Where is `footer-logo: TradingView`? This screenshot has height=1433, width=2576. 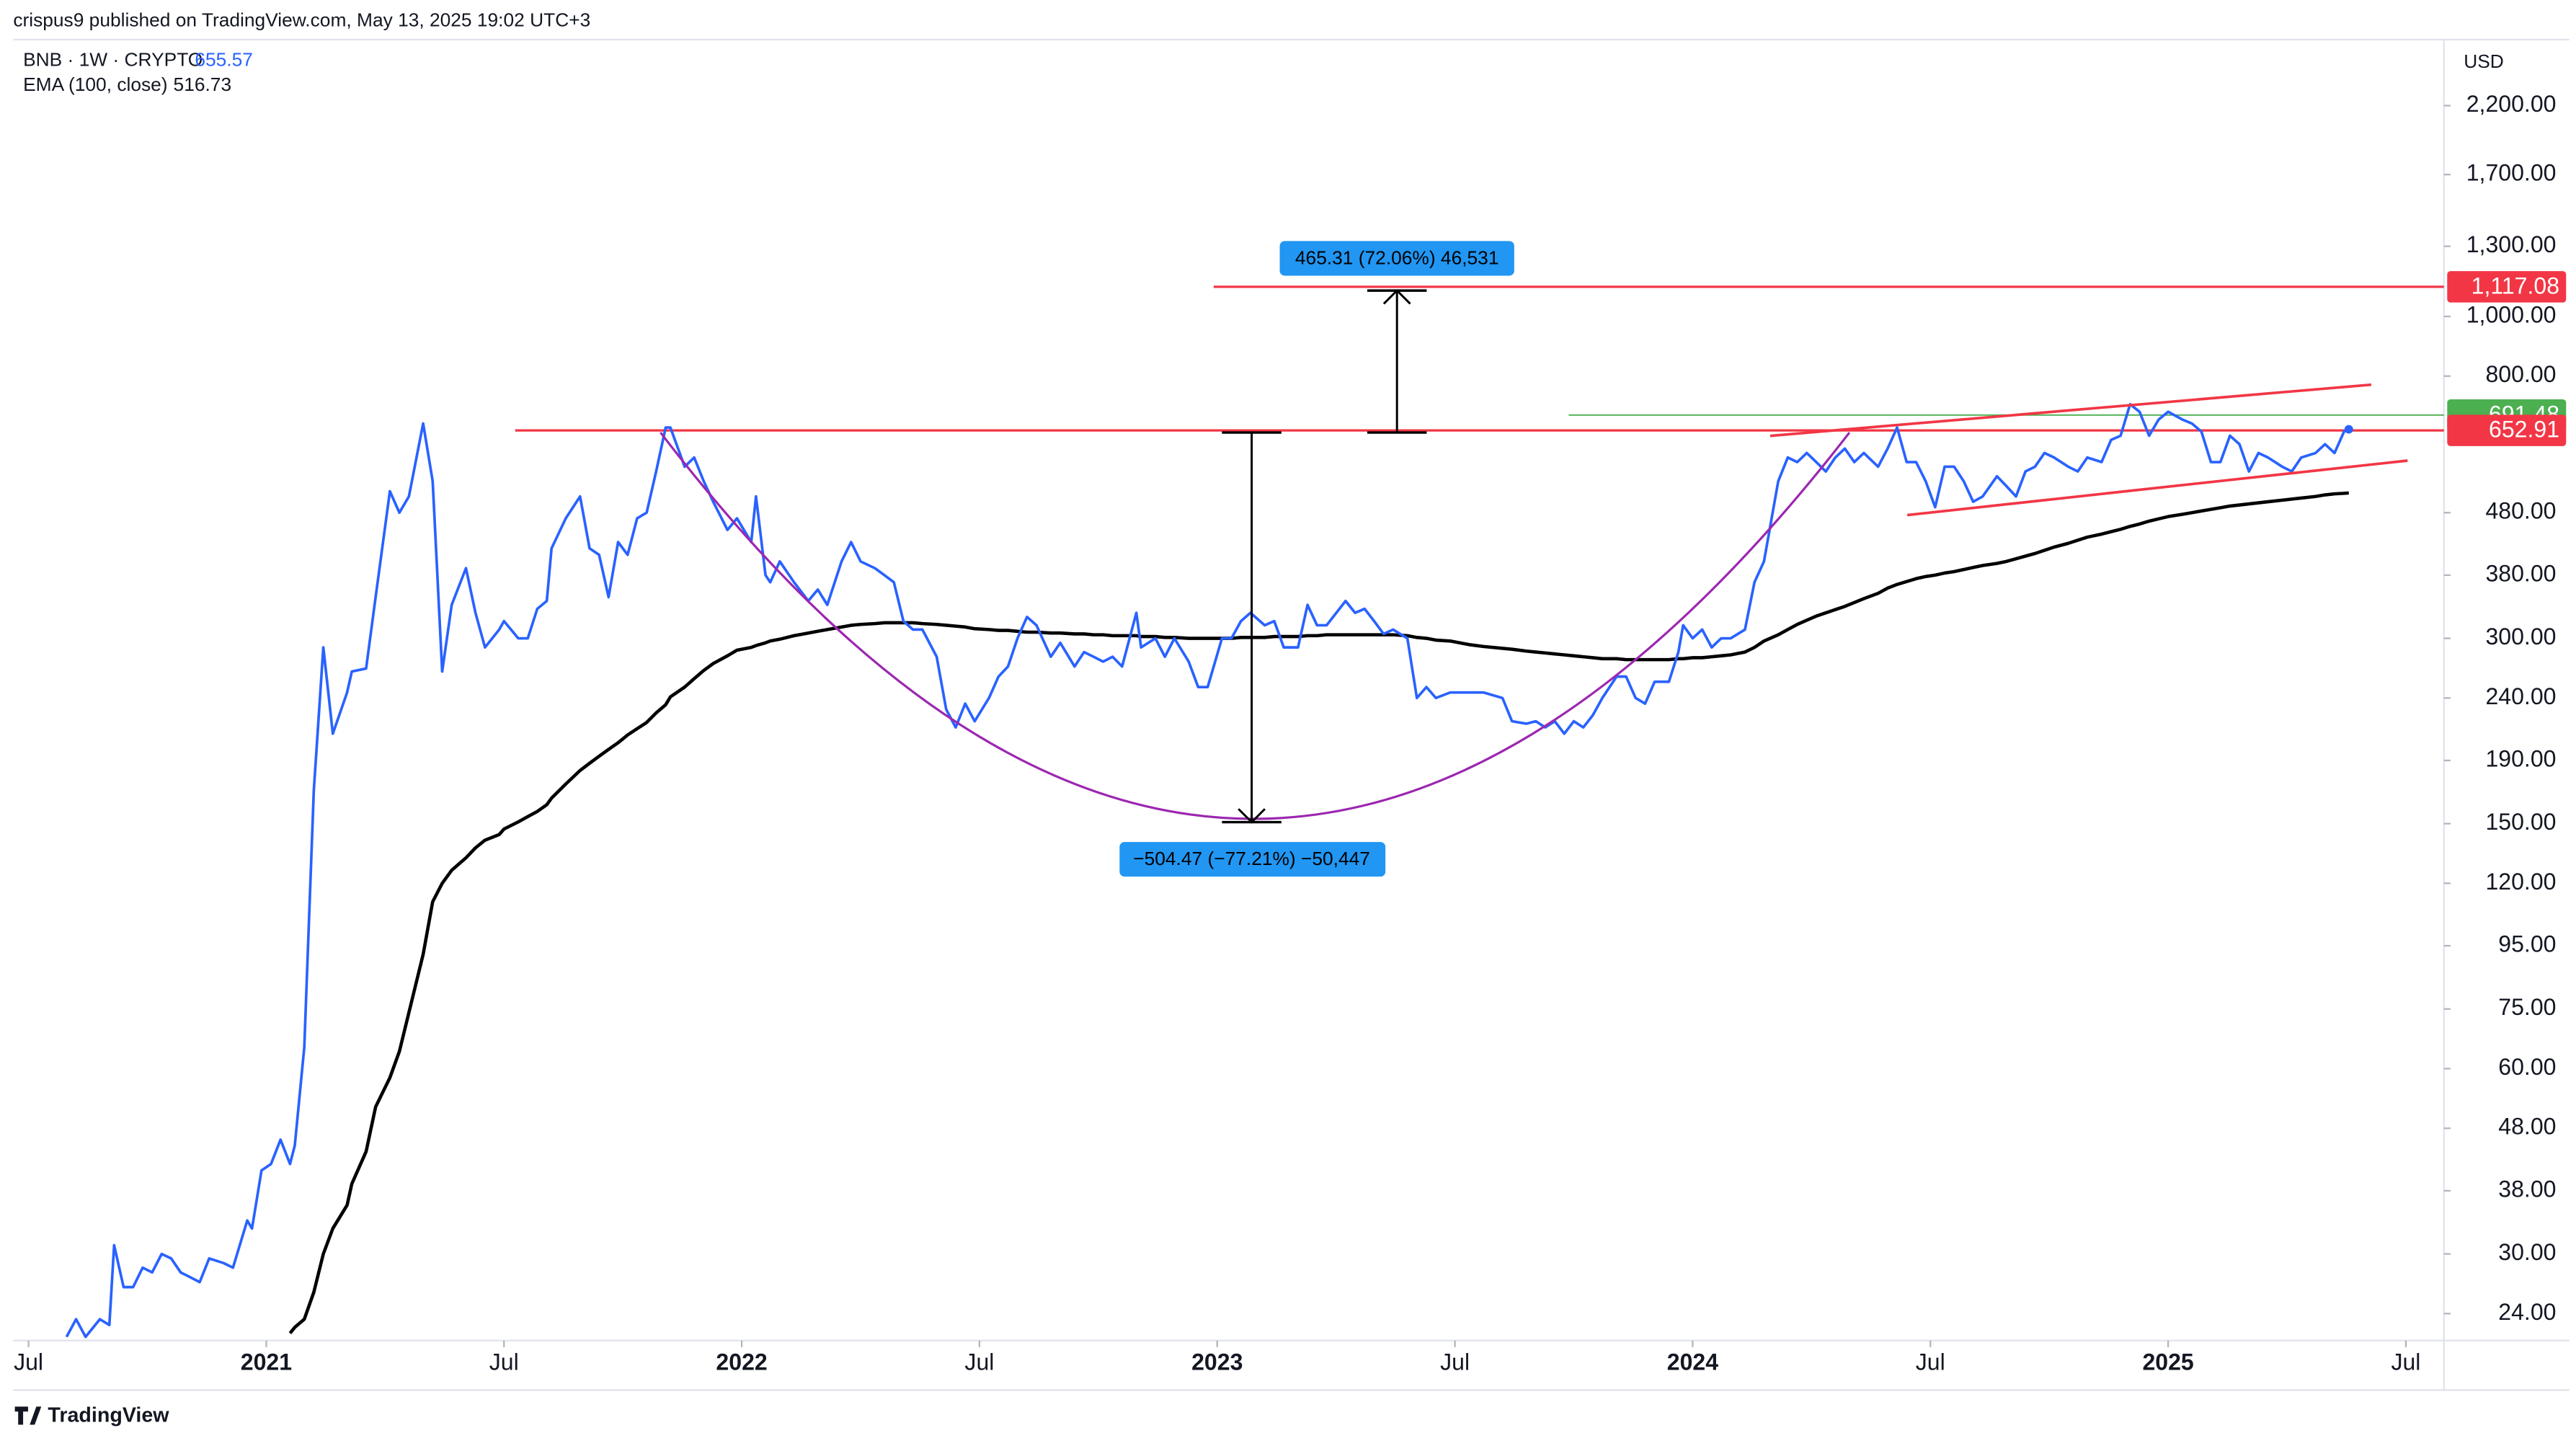
footer-logo: TradingView is located at coordinates (91, 1415).